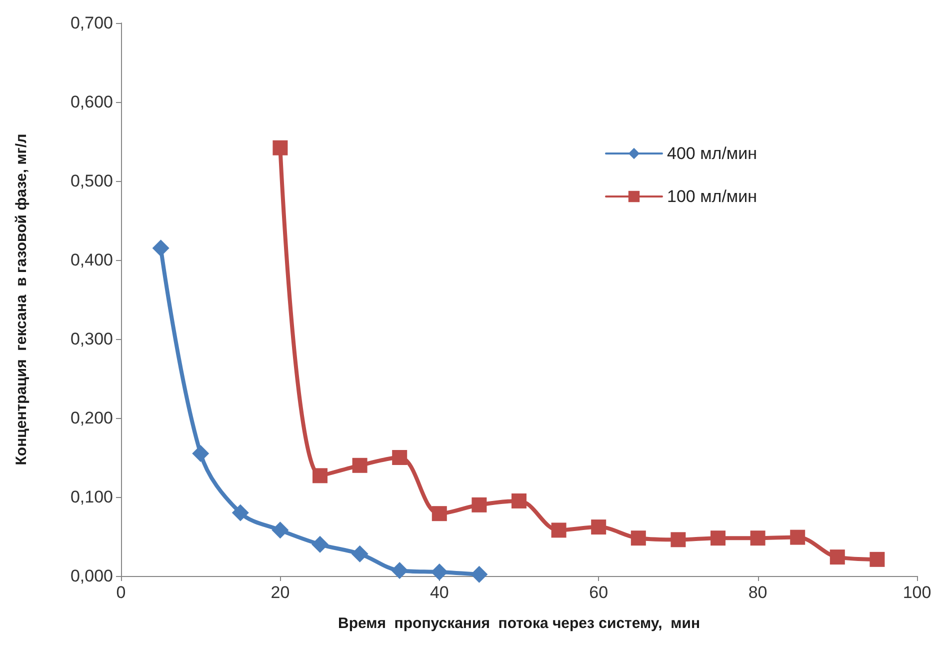 The width and height of the screenshot is (944, 648). Describe the element at coordinates (91, 339) in the screenshot. I see `y-tick-label: 0,300` at that location.